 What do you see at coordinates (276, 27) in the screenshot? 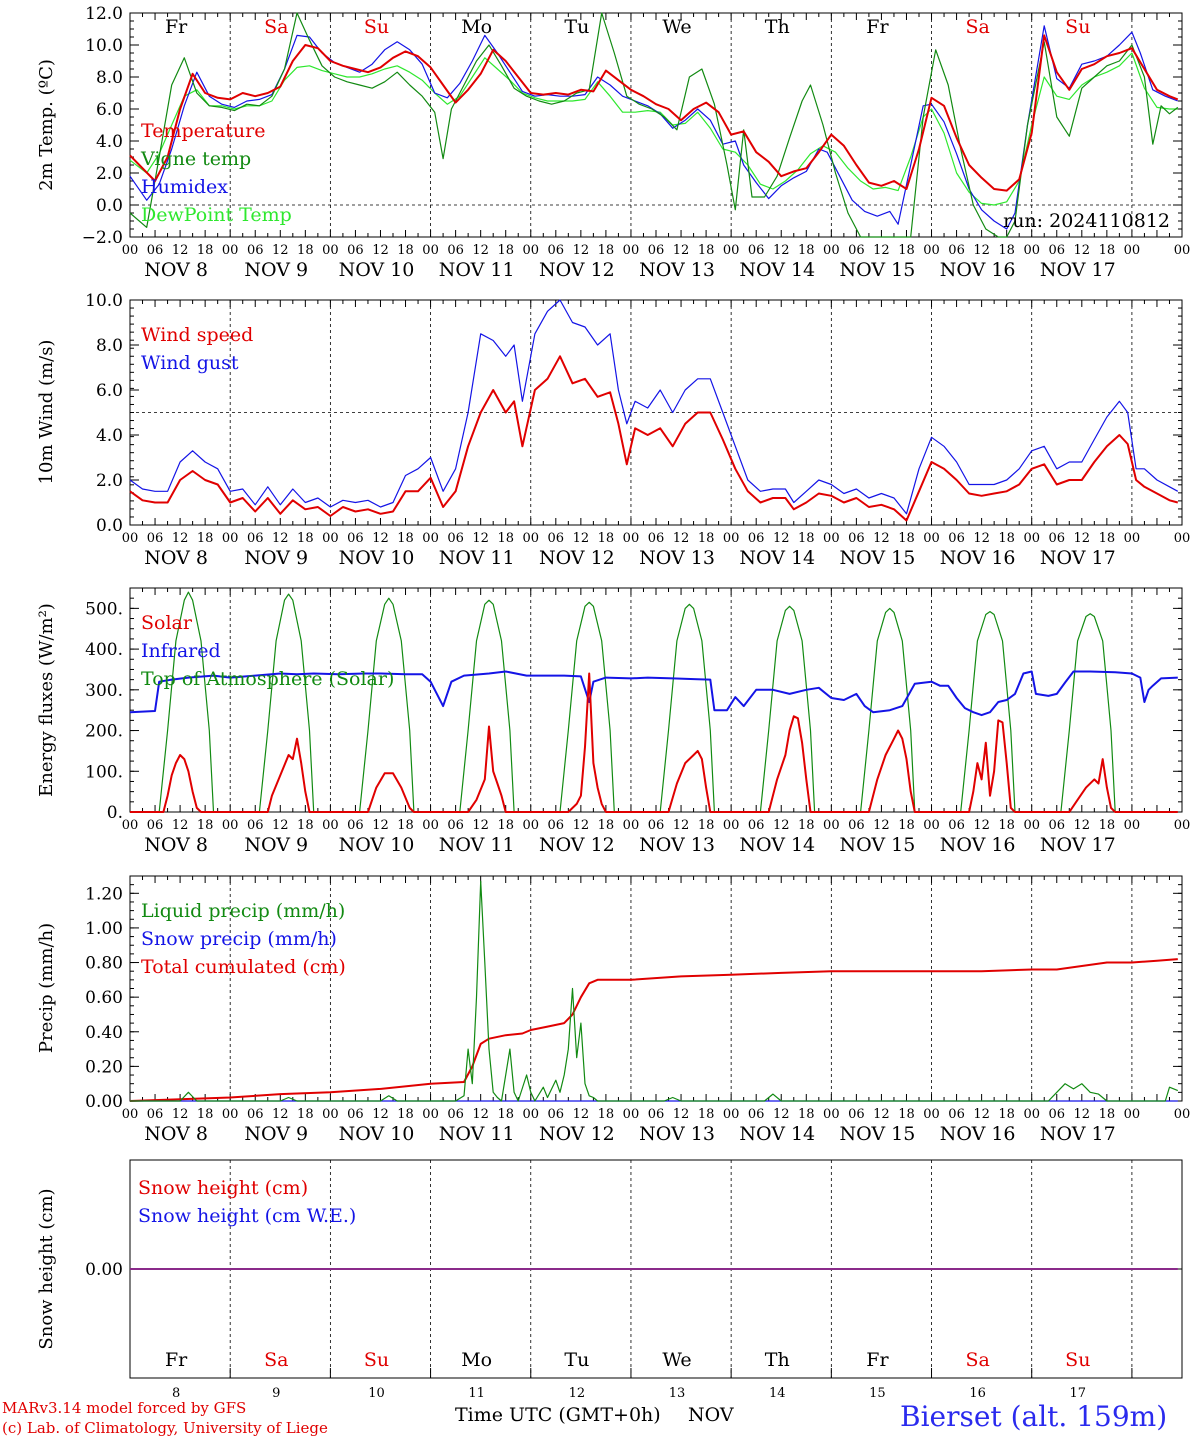
I see `weekday-label: Sa` at bounding box center [276, 27].